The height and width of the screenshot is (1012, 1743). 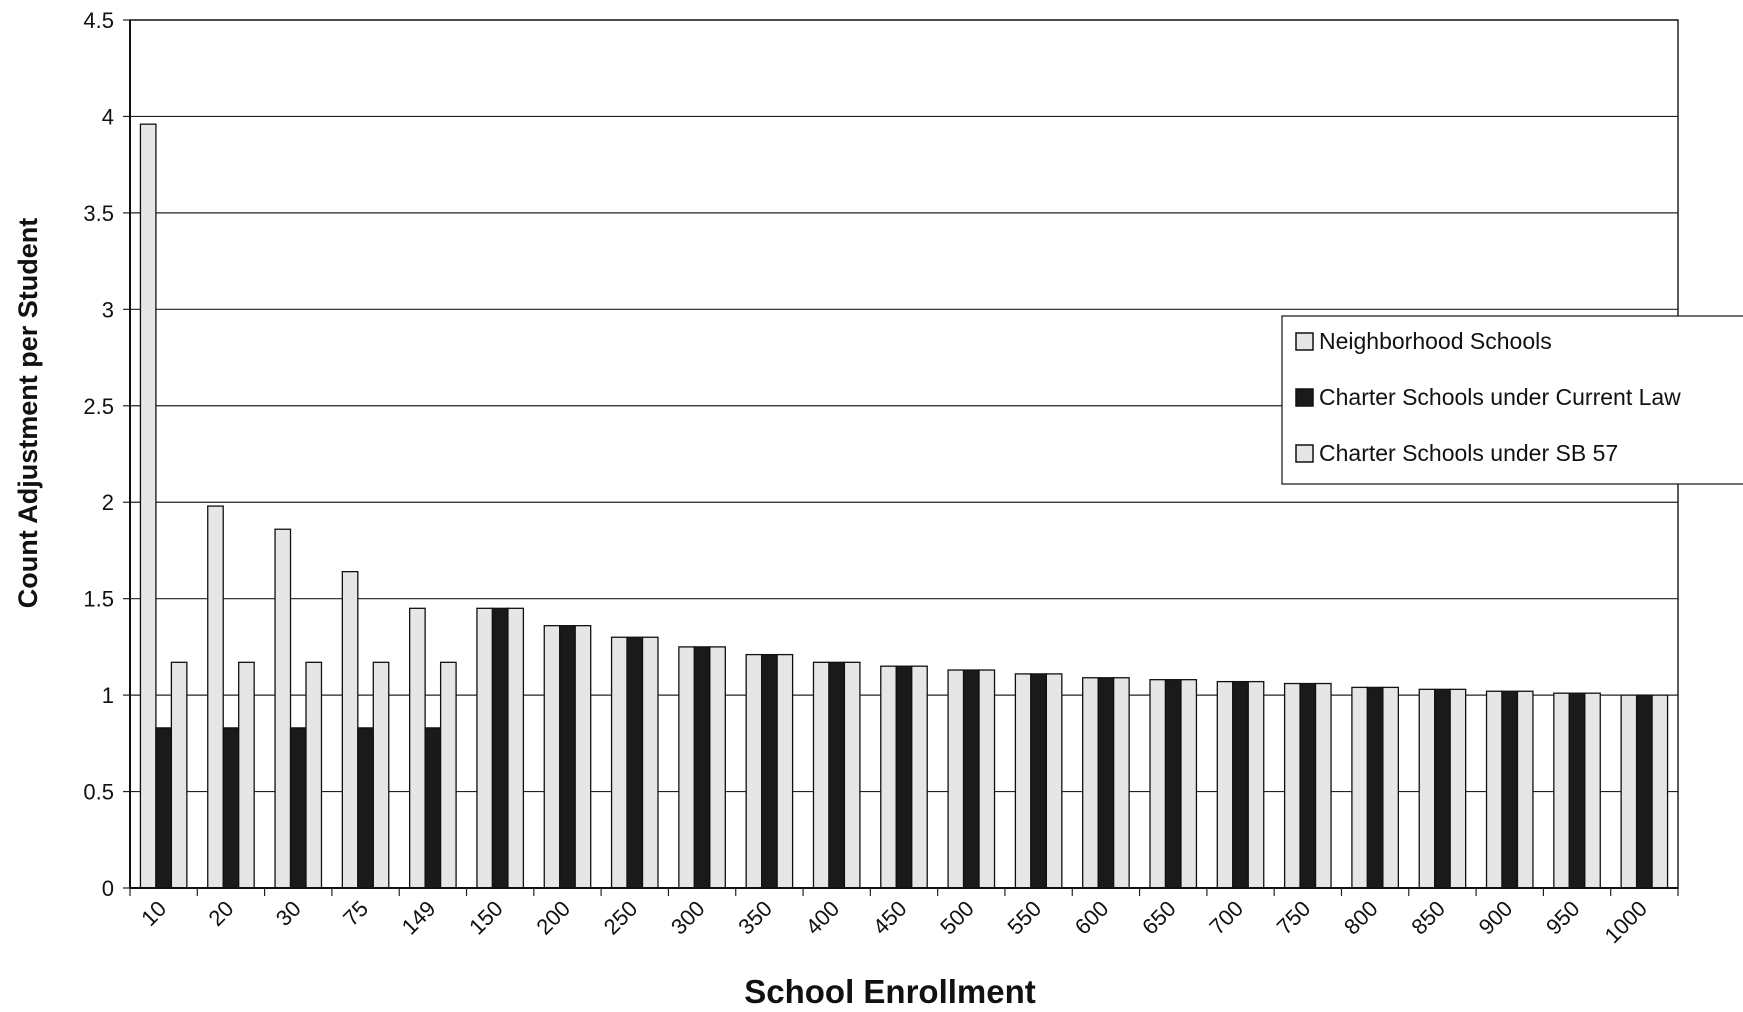 I want to click on y-tick-label: 0, so click(x=108, y=888).